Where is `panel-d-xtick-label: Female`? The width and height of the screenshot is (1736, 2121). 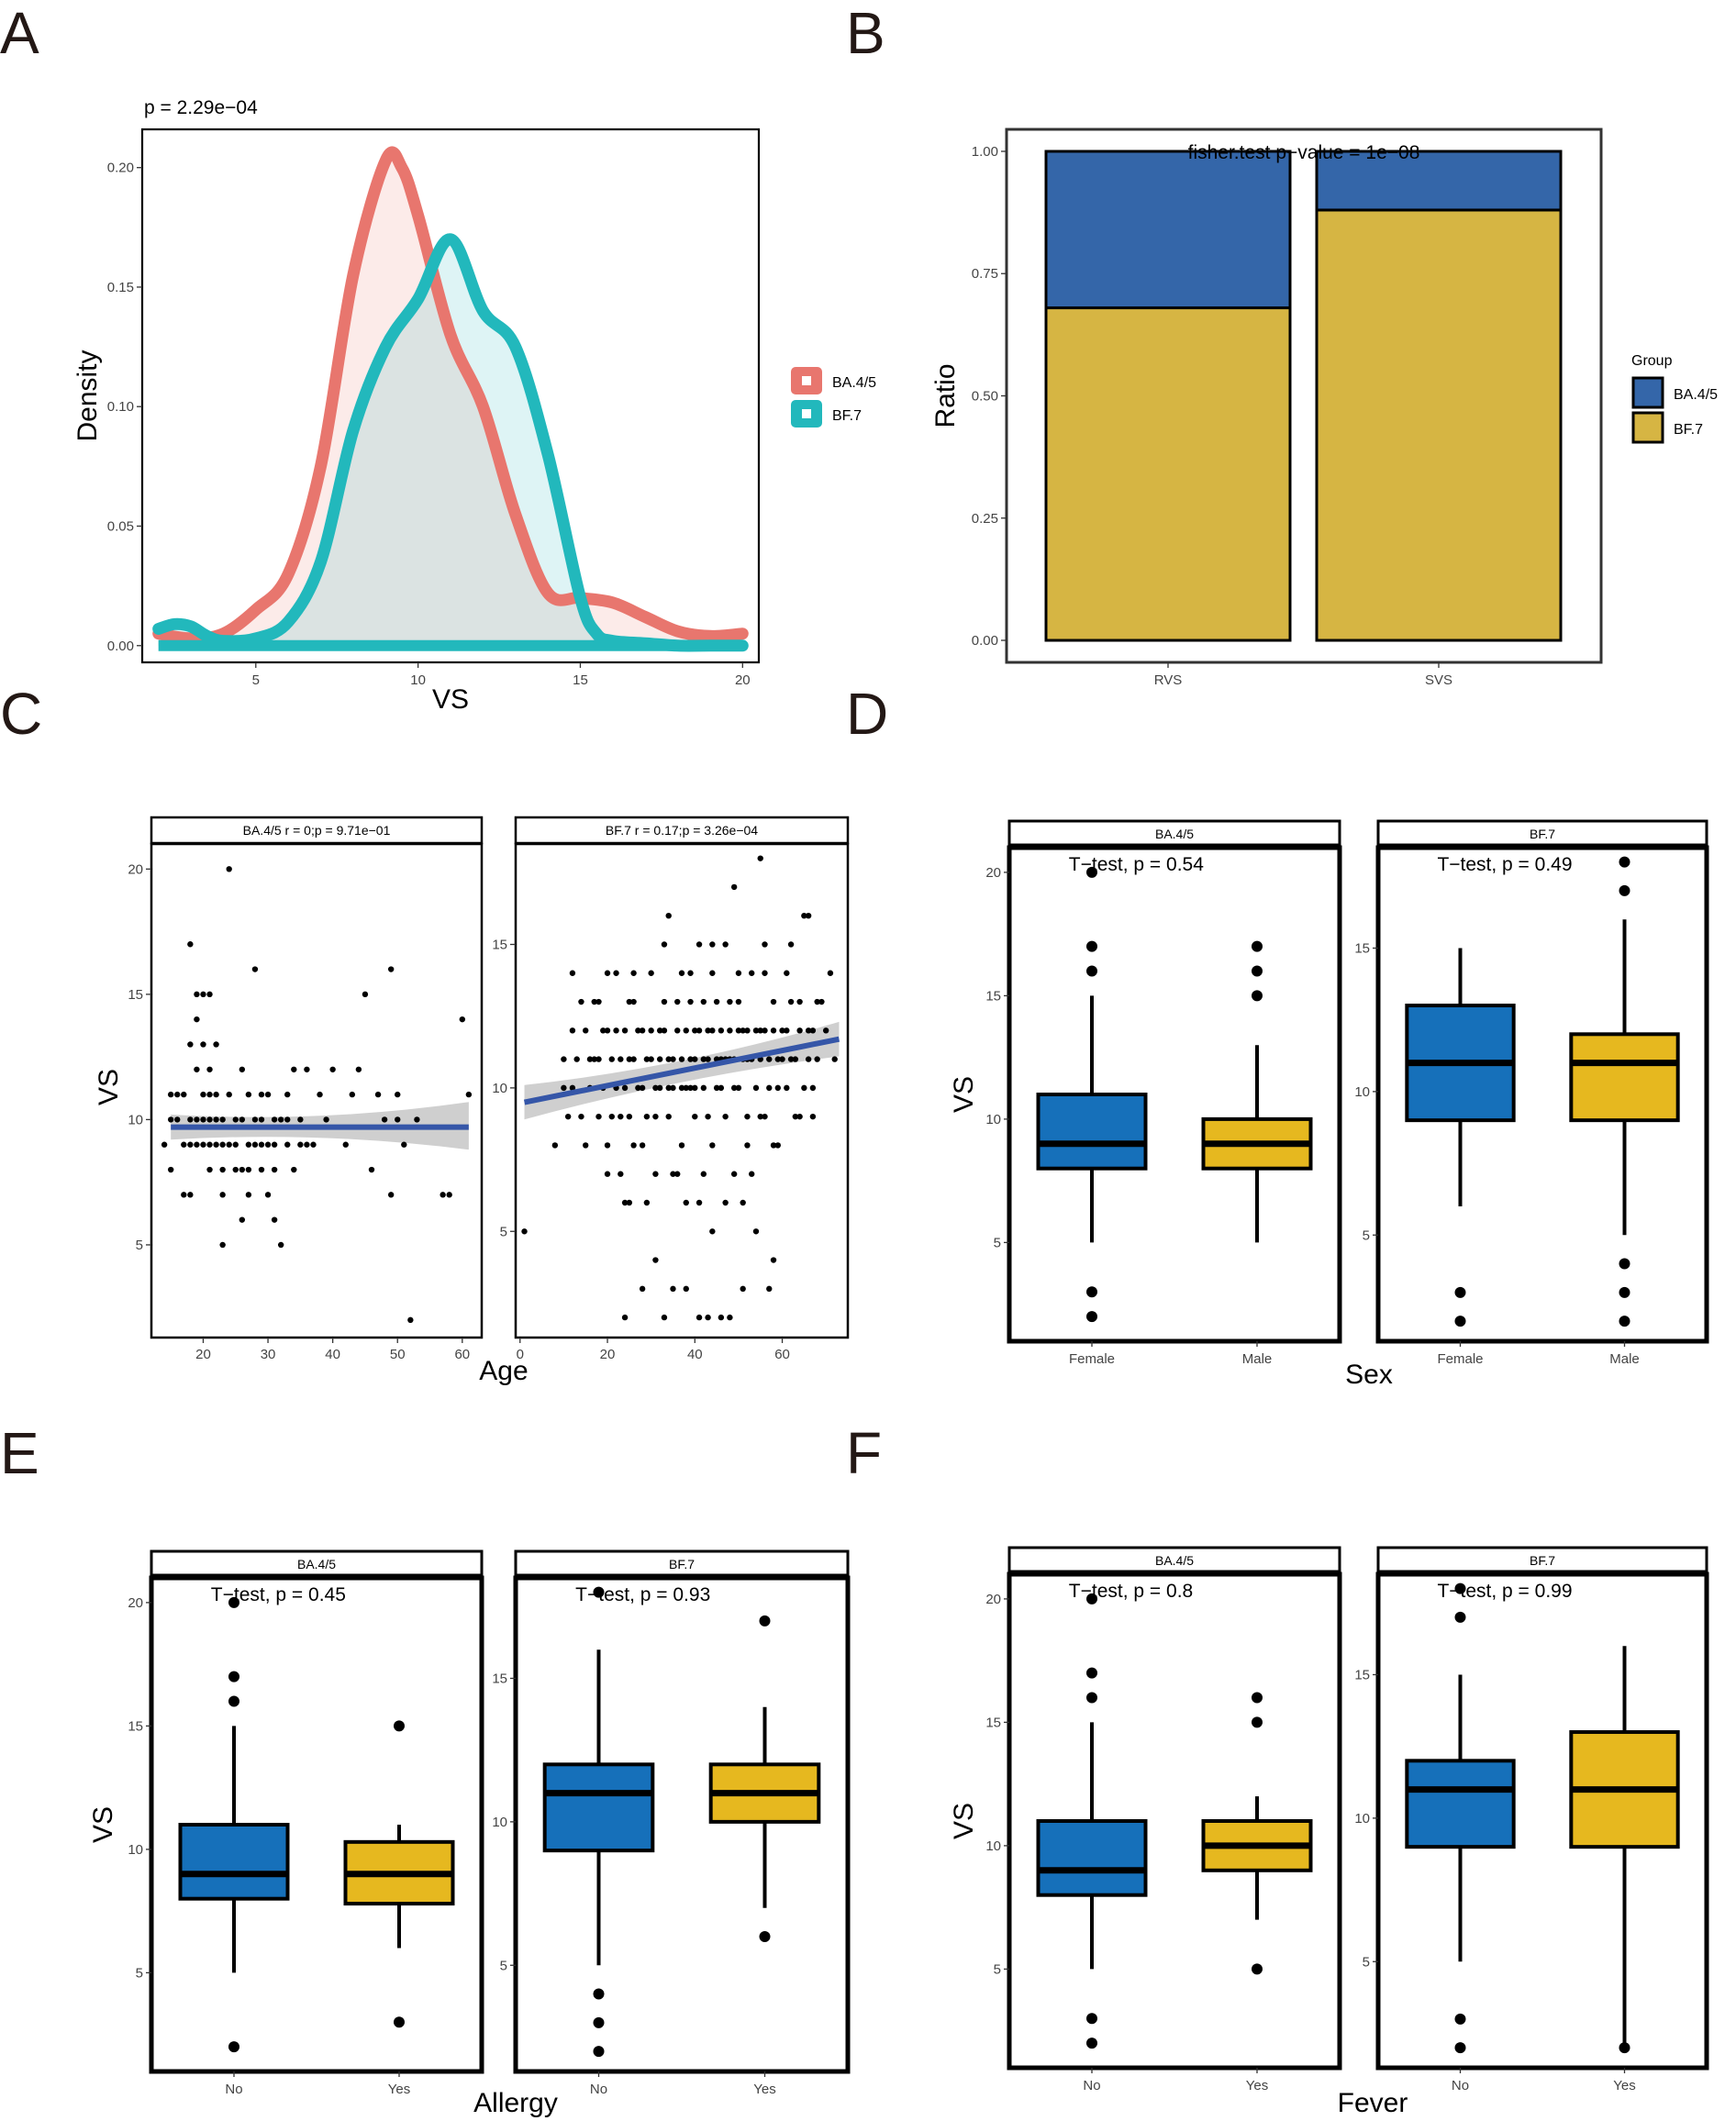
panel-d-xtick-label: Female is located at coordinates (1092, 1359).